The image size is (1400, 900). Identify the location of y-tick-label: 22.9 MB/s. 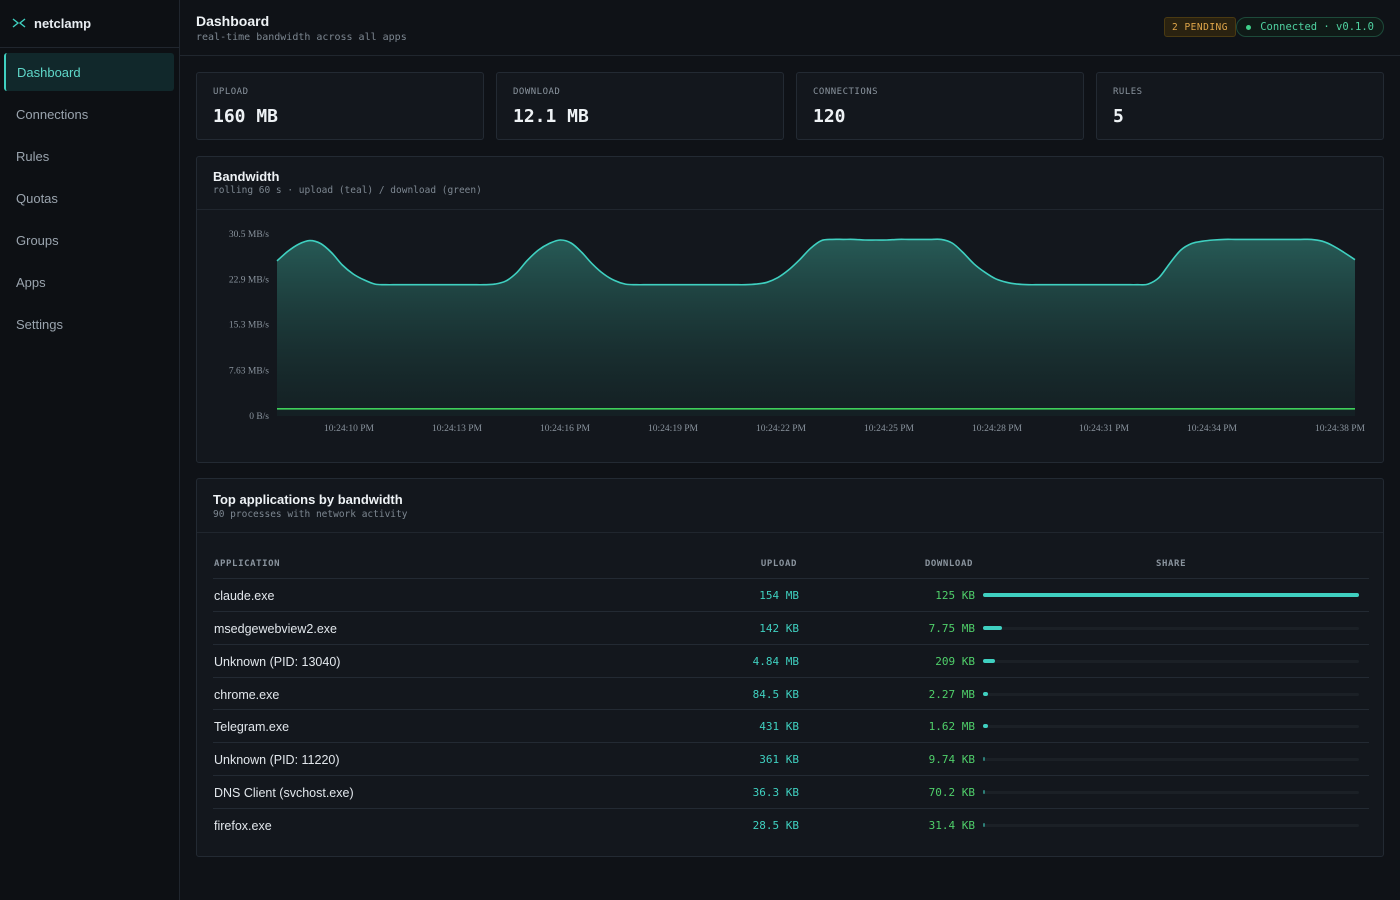
(249, 280).